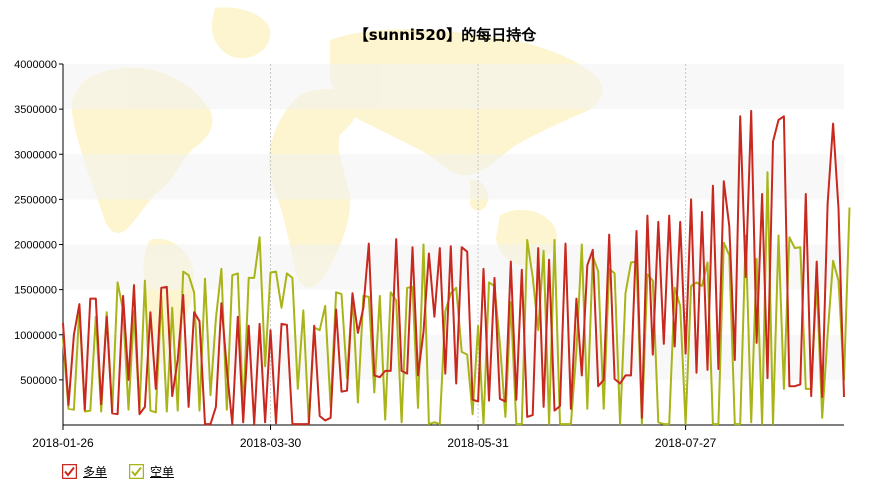  What do you see at coordinates (445, 35) in the screenshot?
I see `chart-title: 【sunni520】的每日持仓` at bounding box center [445, 35].